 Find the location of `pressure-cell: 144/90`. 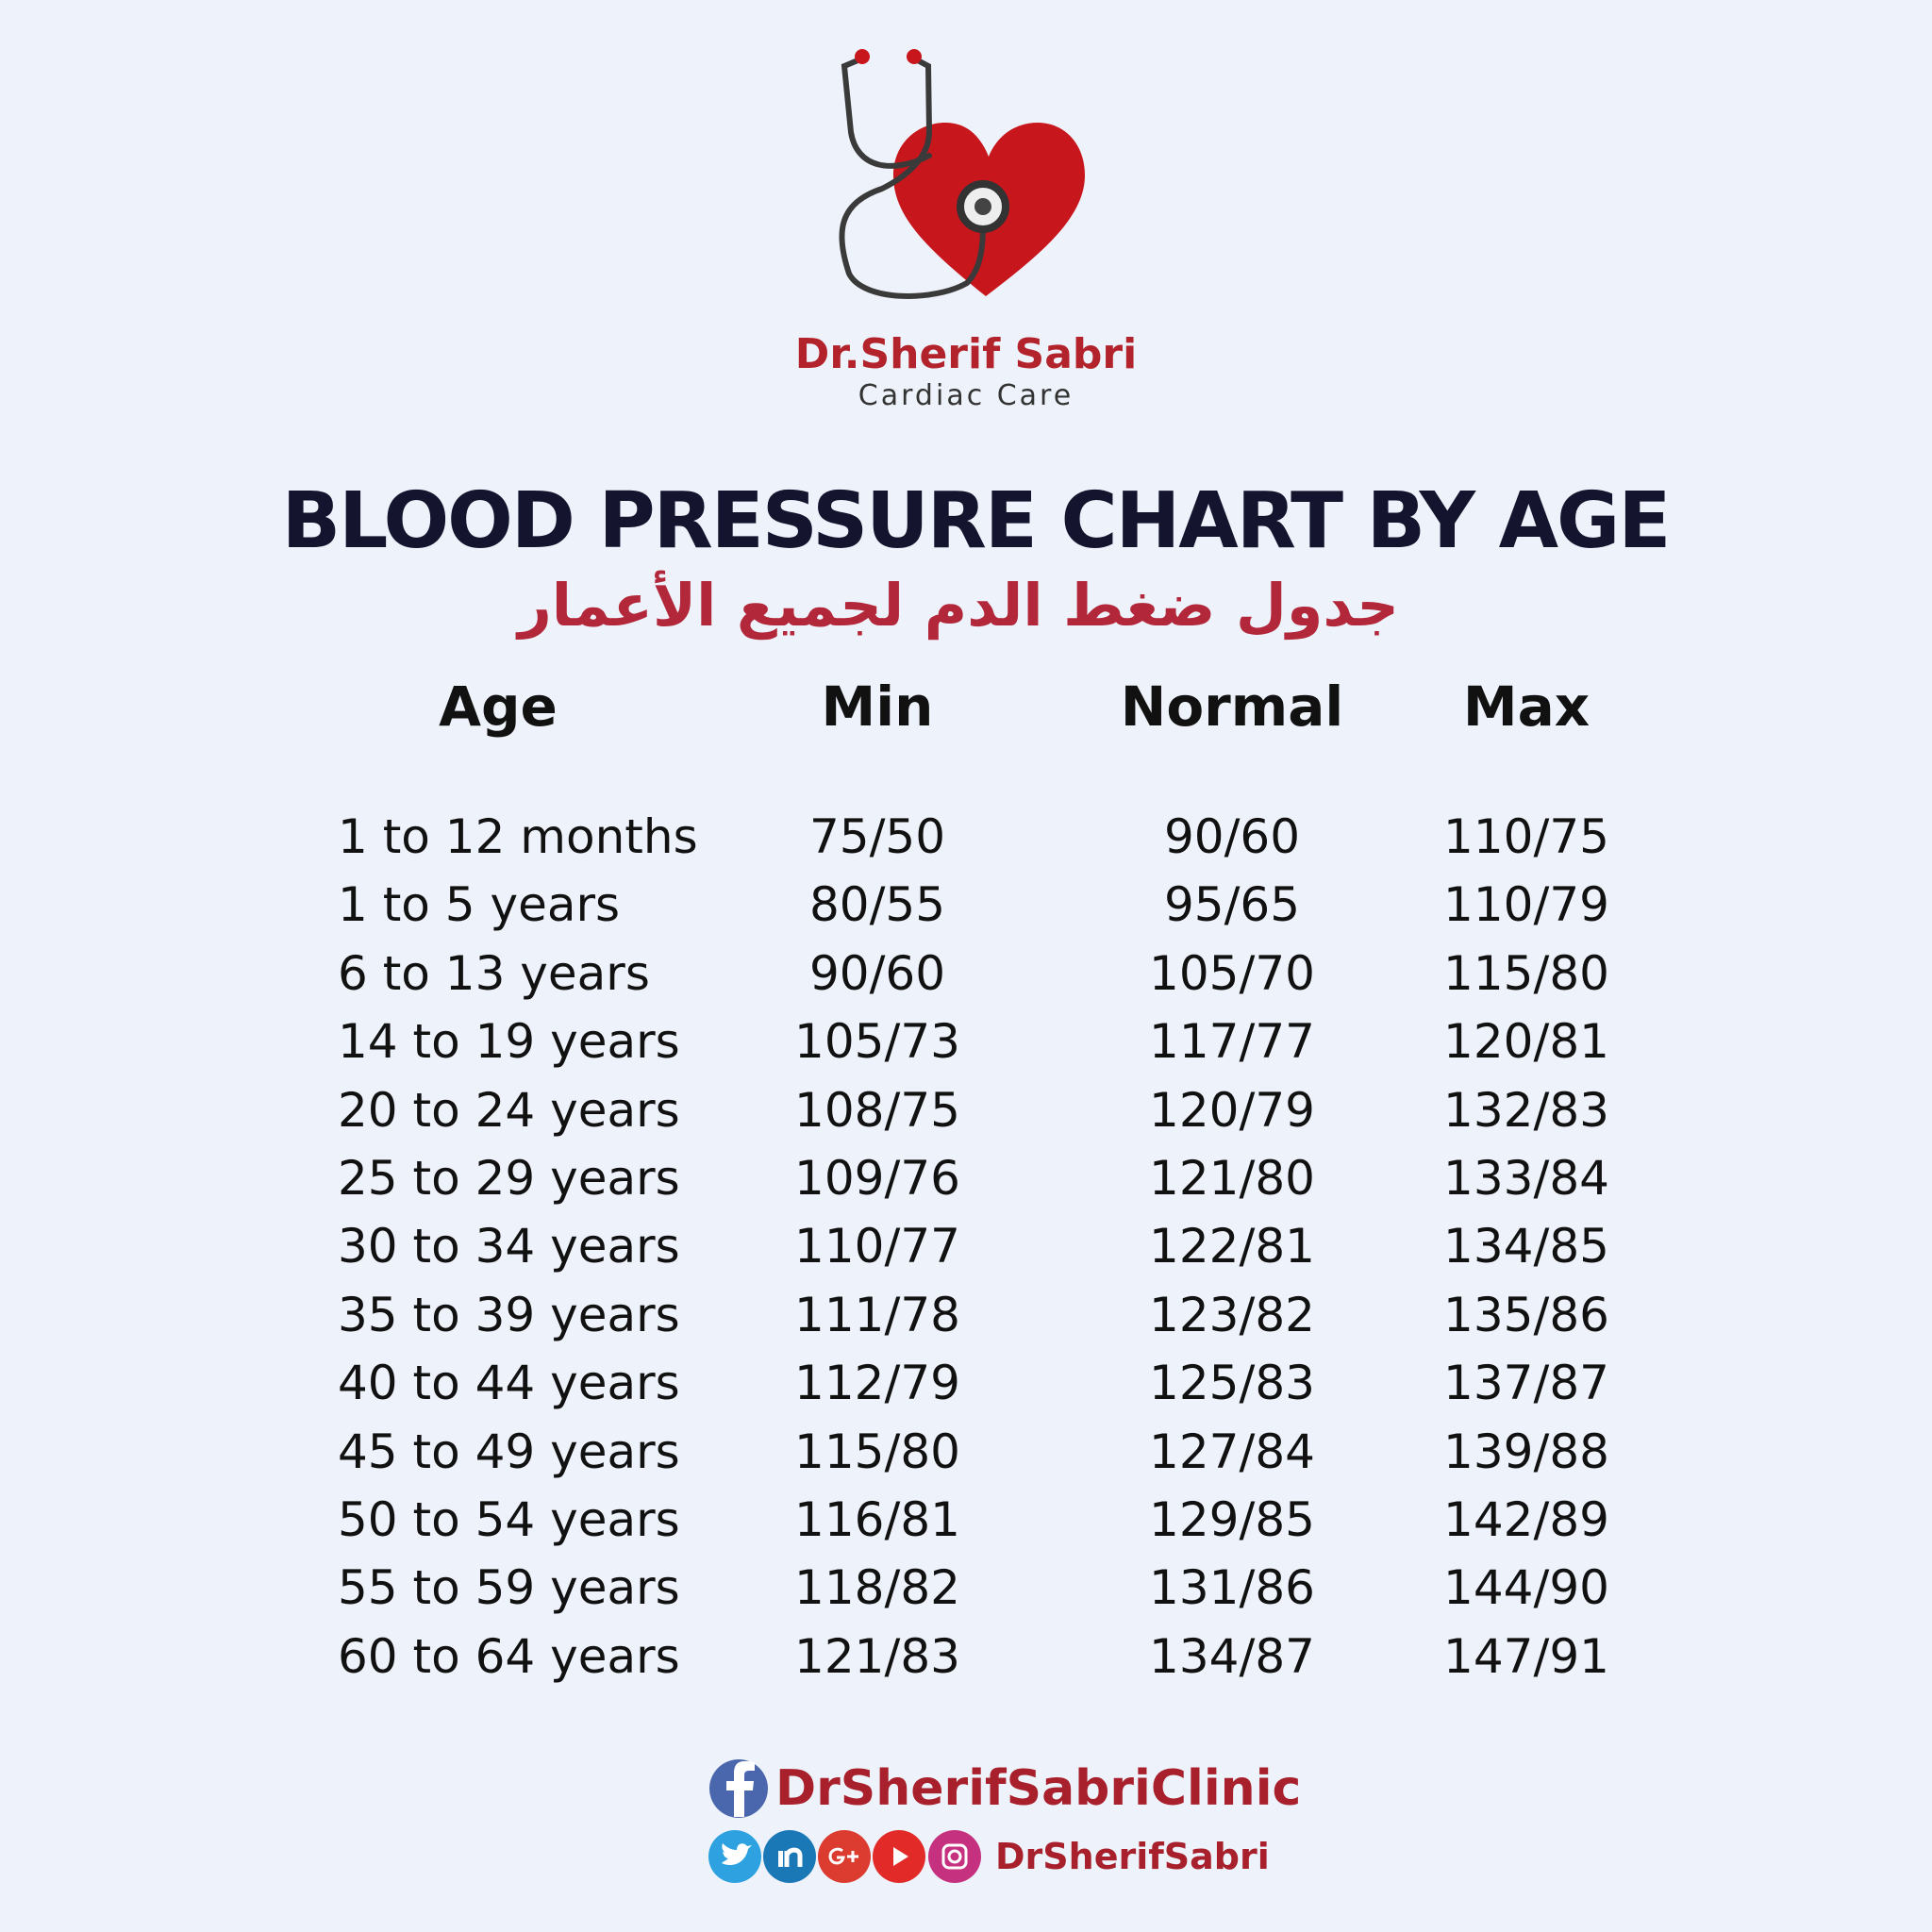

pressure-cell: 144/90 is located at coordinates (1526, 1588).